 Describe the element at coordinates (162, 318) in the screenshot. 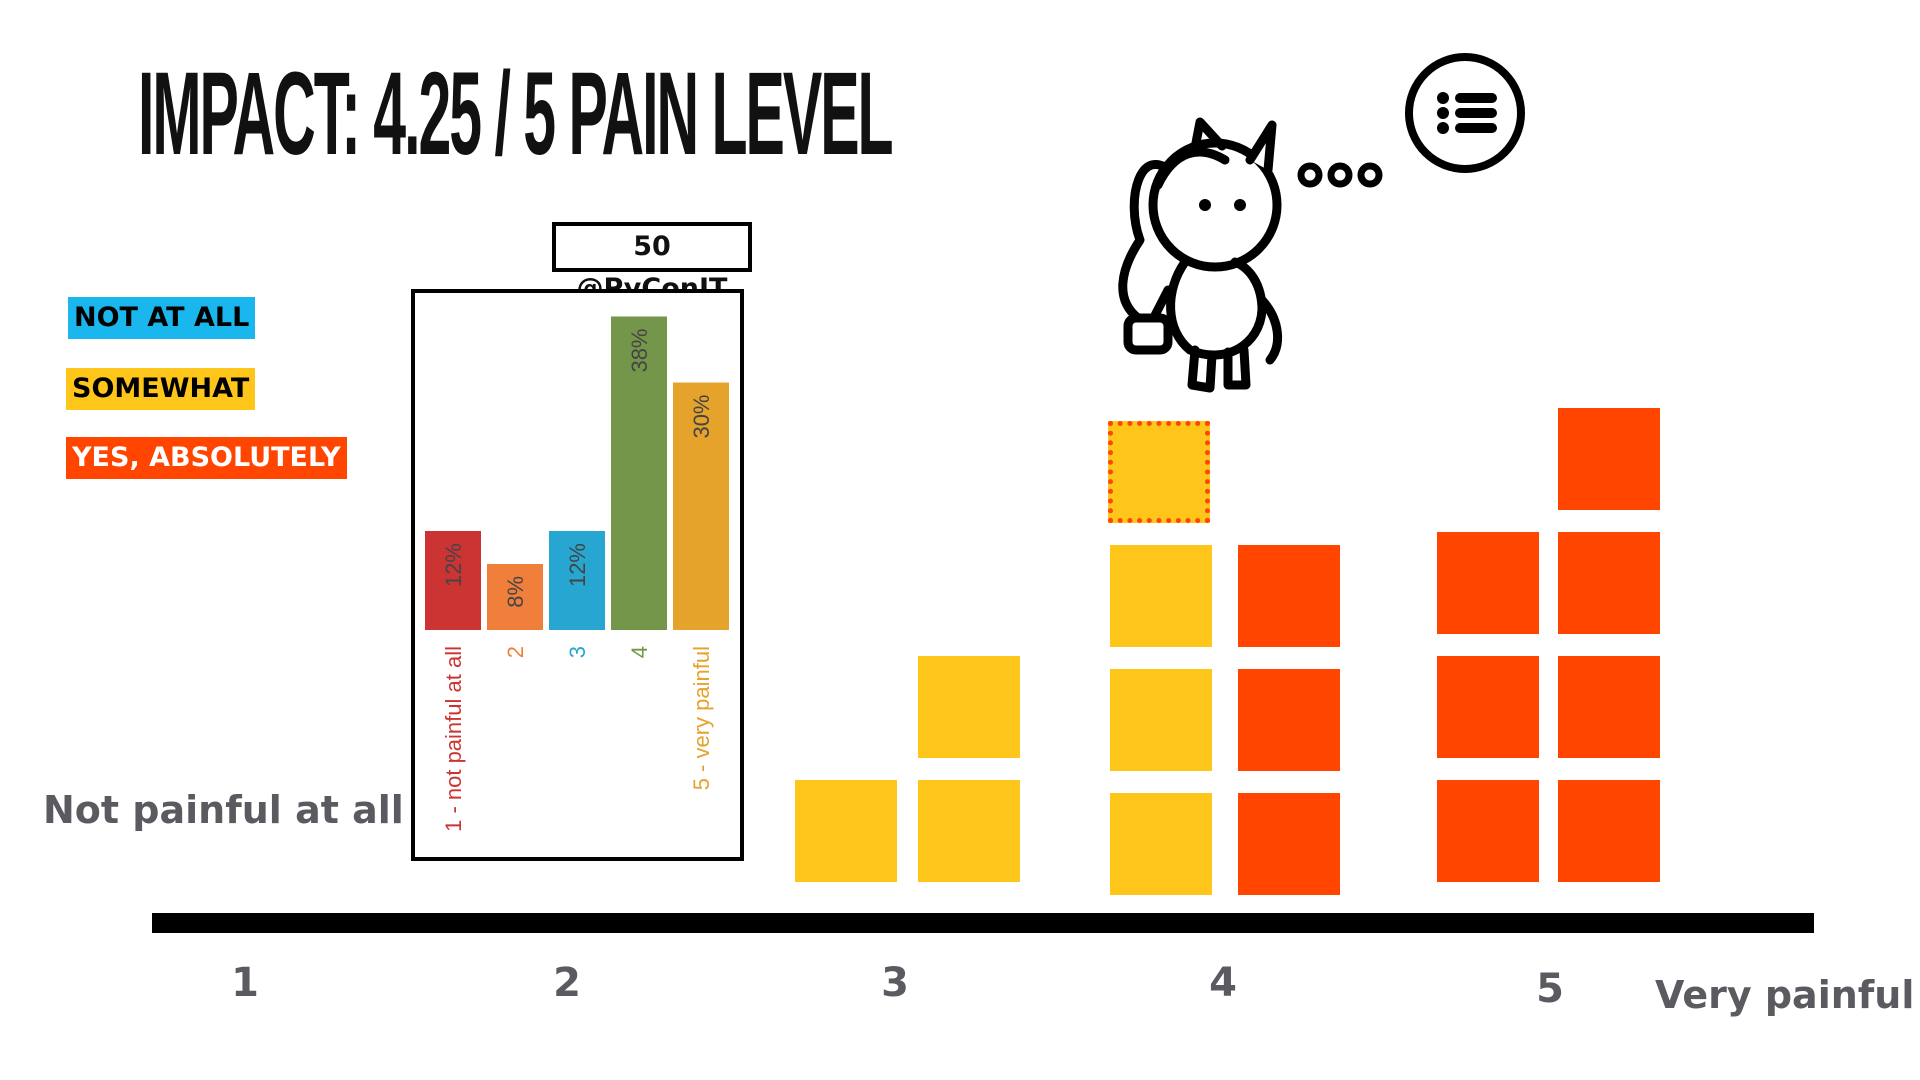

I see `legend-not-at-all: NOT AT ALL` at that location.